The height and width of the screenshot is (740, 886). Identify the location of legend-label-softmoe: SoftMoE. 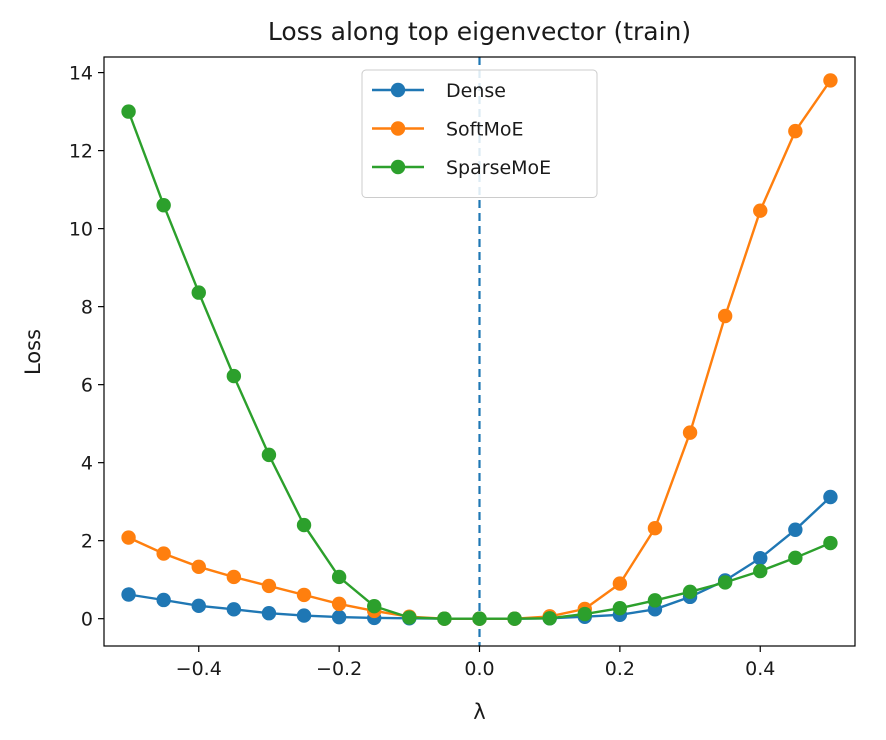
(485, 130).